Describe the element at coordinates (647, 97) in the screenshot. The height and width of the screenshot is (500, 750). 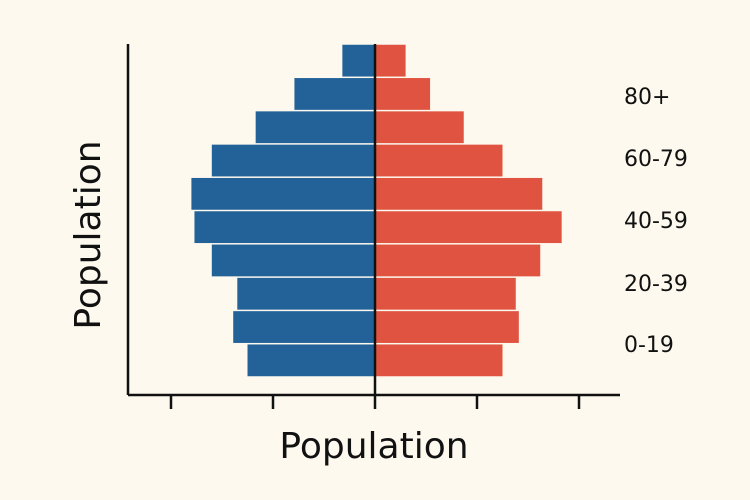
I see `age-label-80-plus: 80+` at that location.